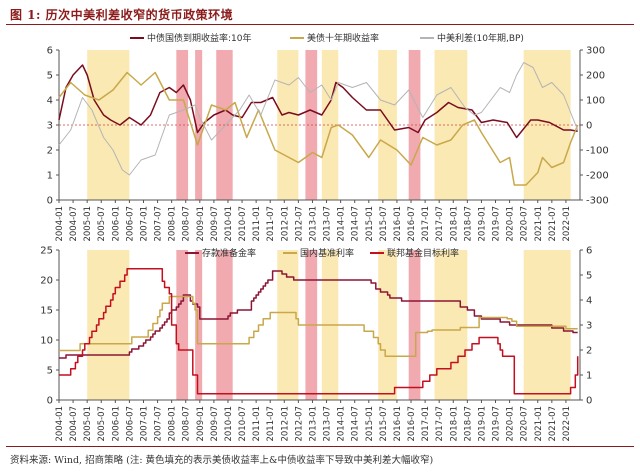 This screenshot has width=640, height=476. What do you see at coordinates (328, 424) in the screenshot?
I see `x-tick-label: 2013-07` at bounding box center [328, 424].